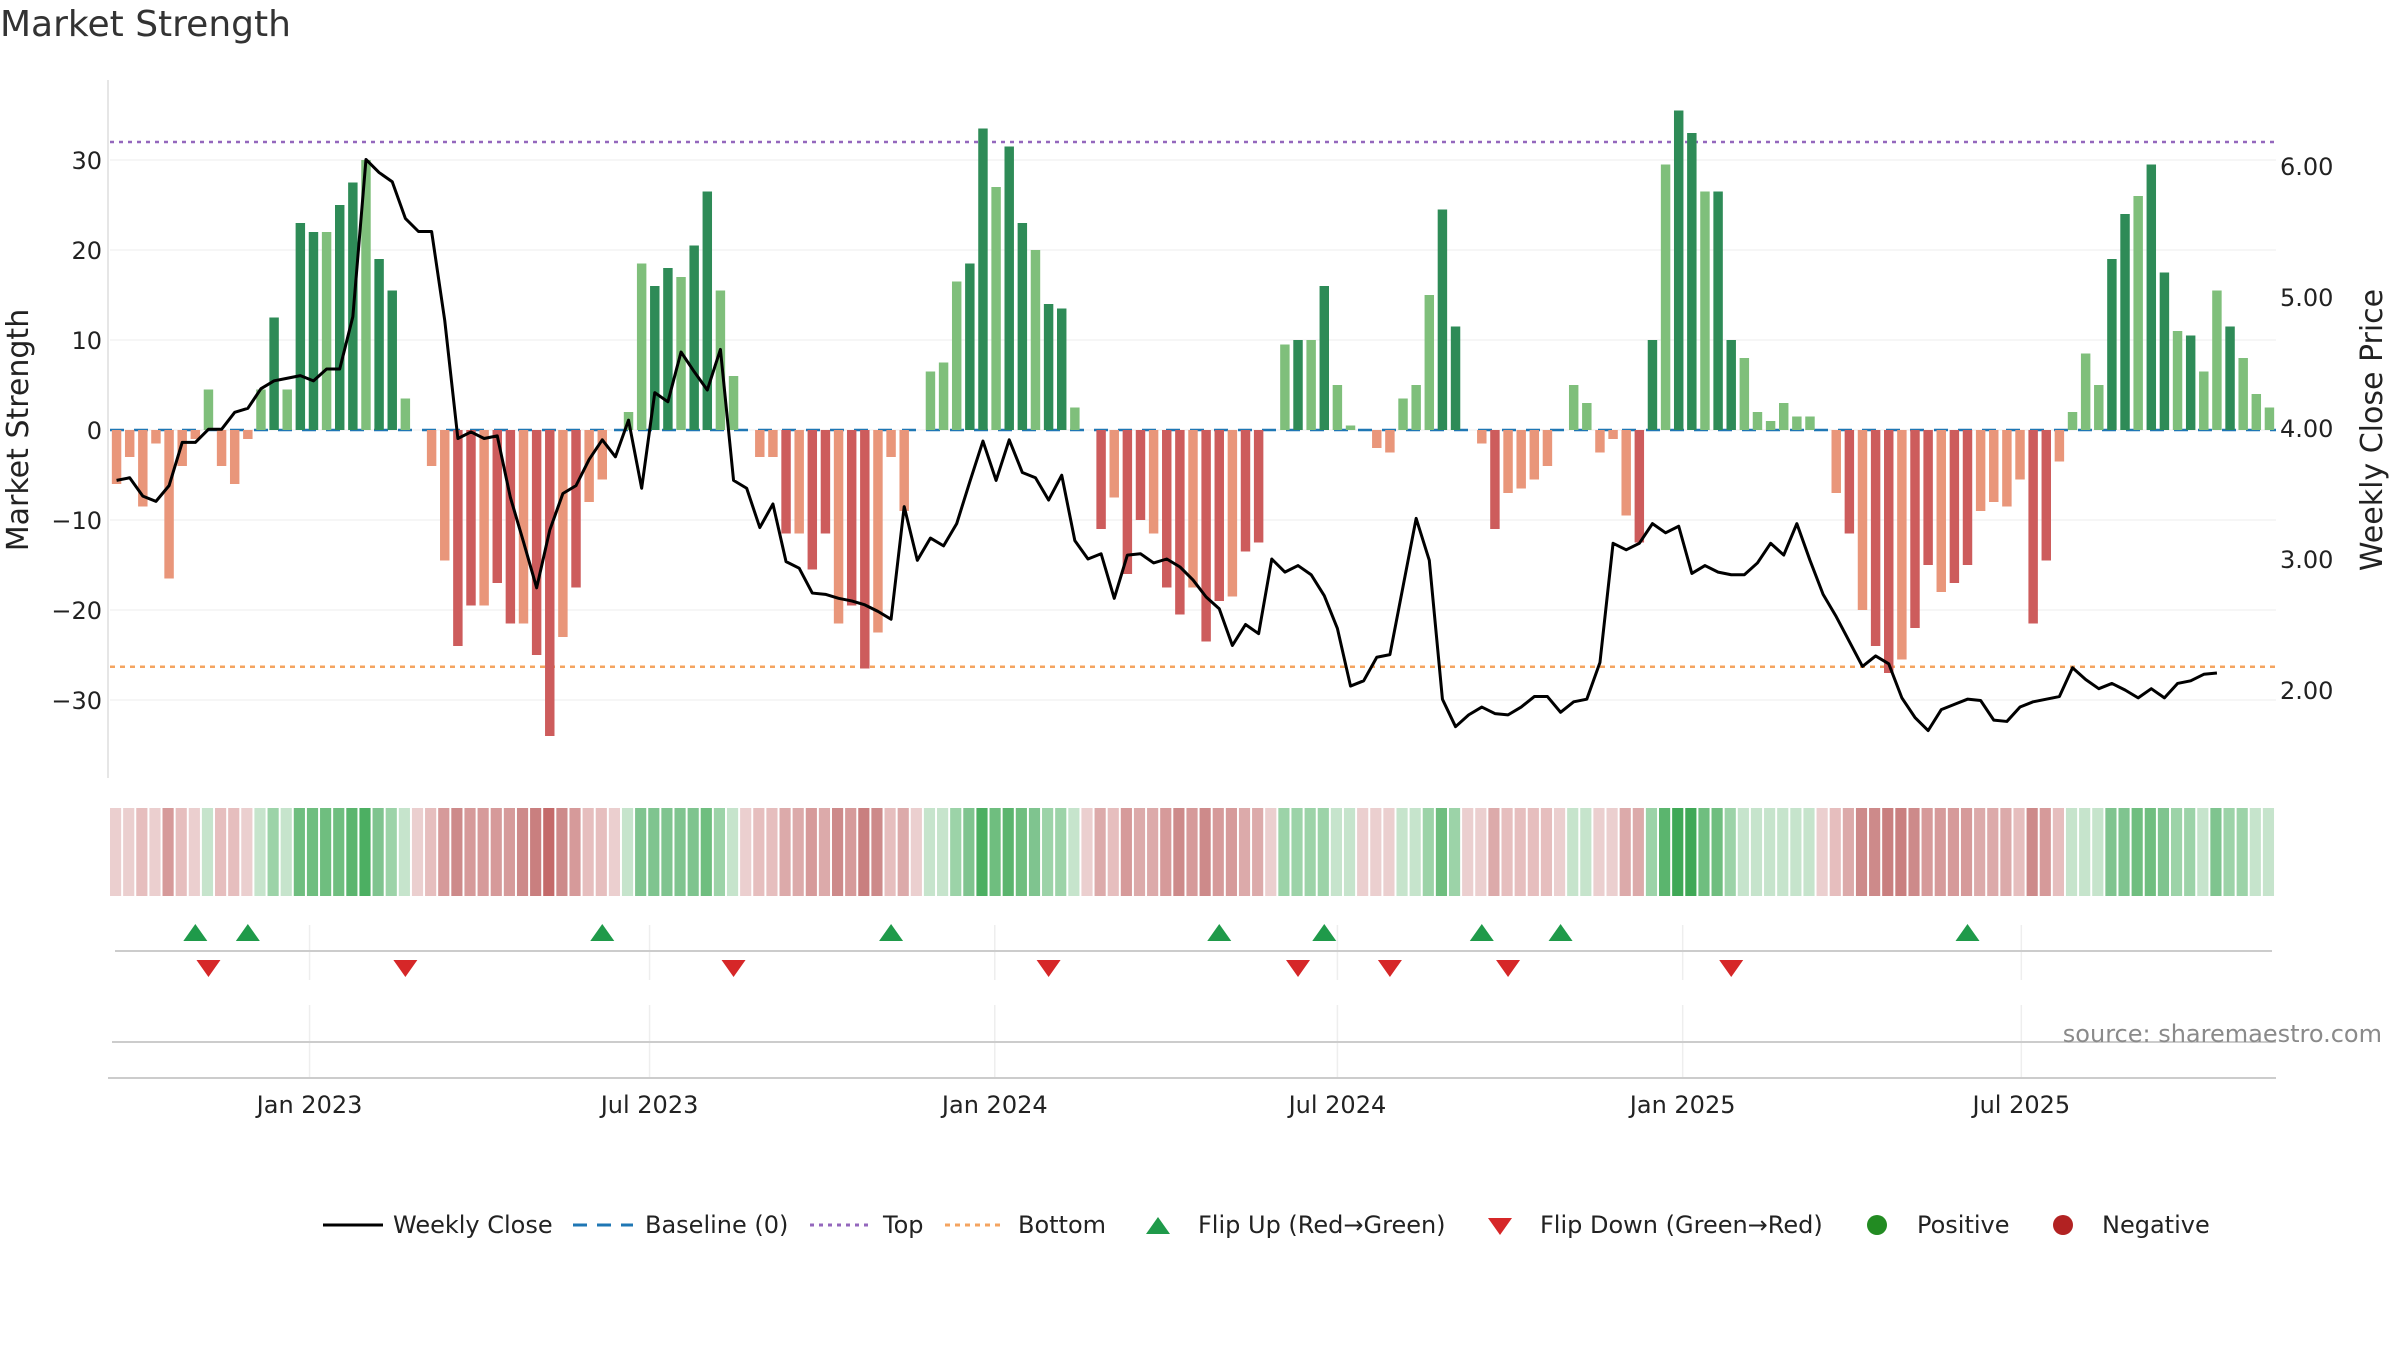  What do you see at coordinates (2306, 298) in the screenshot?
I see `y2-tick-label: 5.00` at bounding box center [2306, 298].